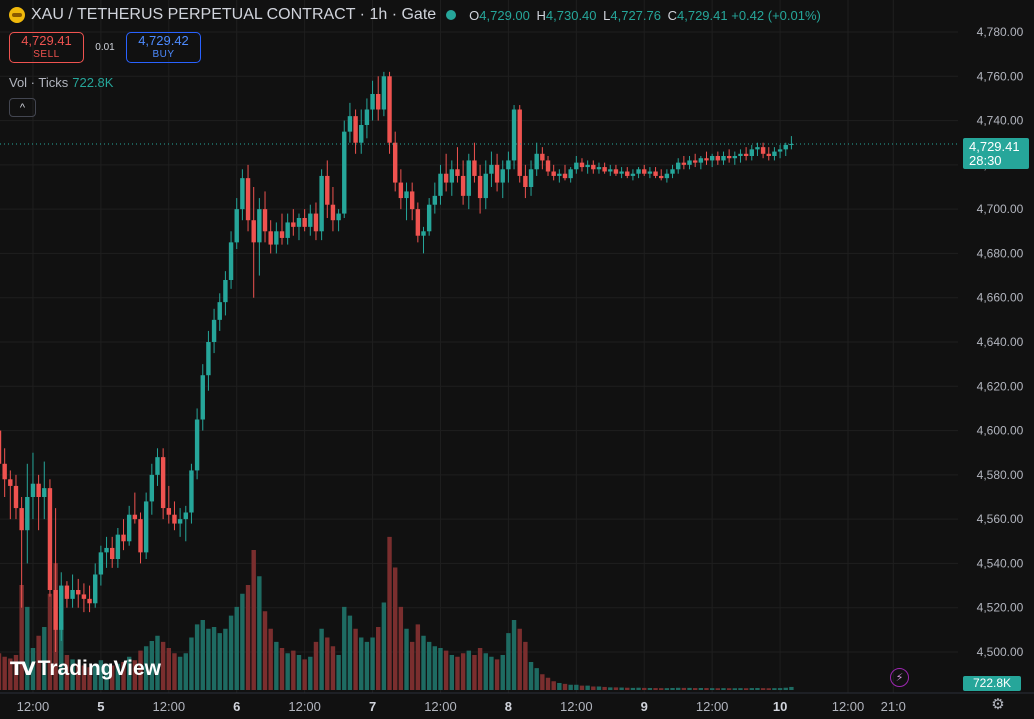 The width and height of the screenshot is (1034, 719). What do you see at coordinates (1000, 386) in the screenshot?
I see `y-tick-label: 4,620.00` at bounding box center [1000, 386].